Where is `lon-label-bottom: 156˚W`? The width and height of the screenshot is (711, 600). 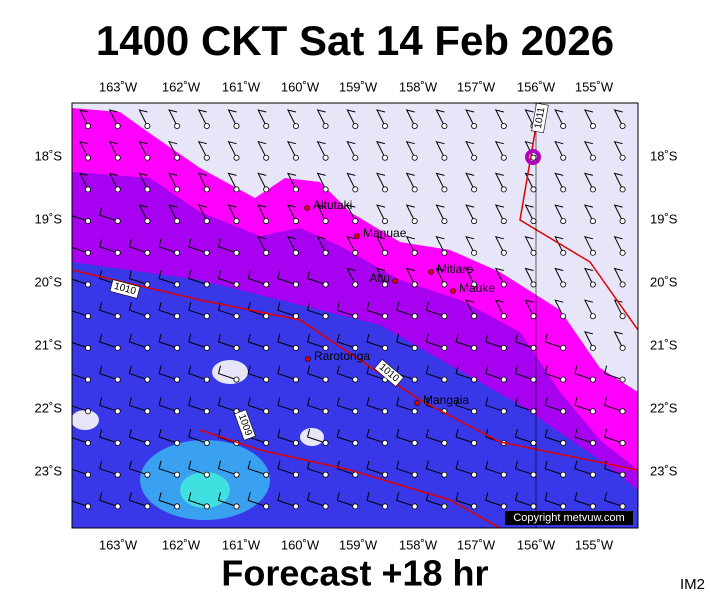 lon-label-bottom: 156˚W is located at coordinates (536, 544).